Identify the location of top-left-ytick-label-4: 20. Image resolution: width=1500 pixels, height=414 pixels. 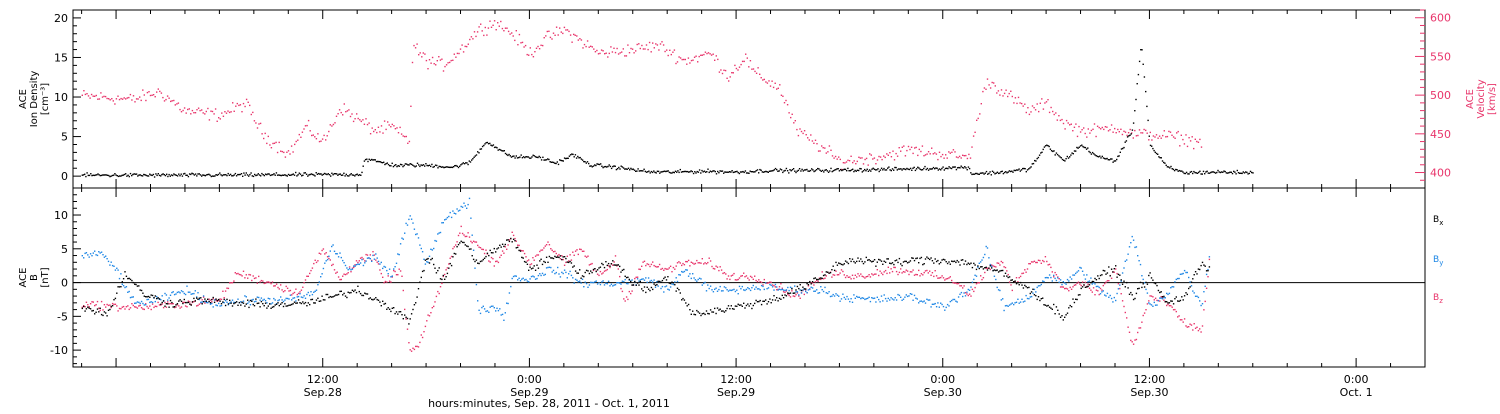
(61, 18).